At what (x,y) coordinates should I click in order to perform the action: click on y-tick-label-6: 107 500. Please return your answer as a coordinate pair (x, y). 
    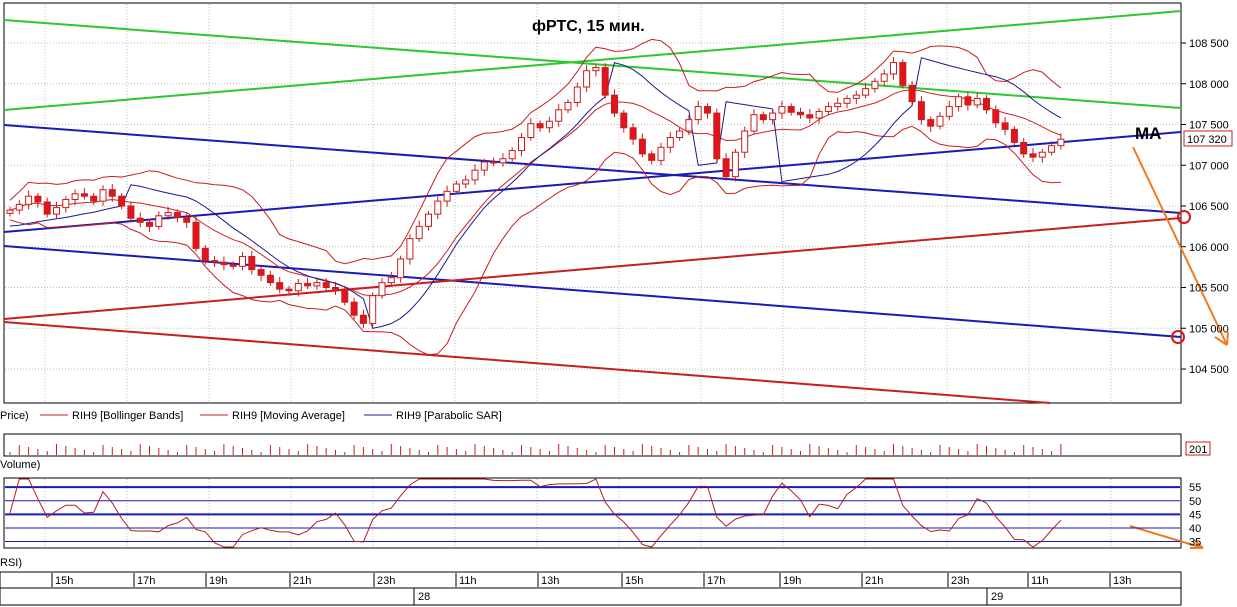
    Looking at the image, I should click on (1209, 126).